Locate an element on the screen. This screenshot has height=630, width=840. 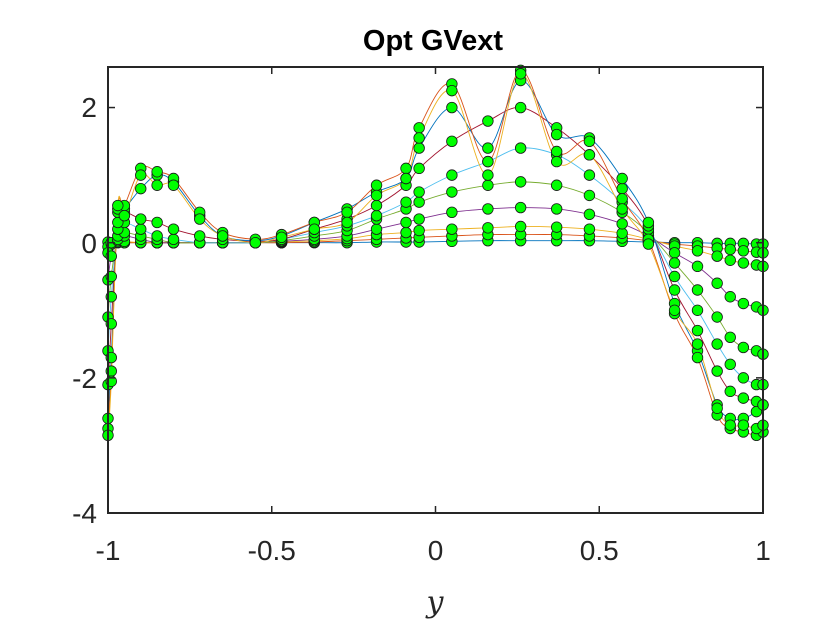
y-tick-label-4: 2 is located at coordinates (89, 107).